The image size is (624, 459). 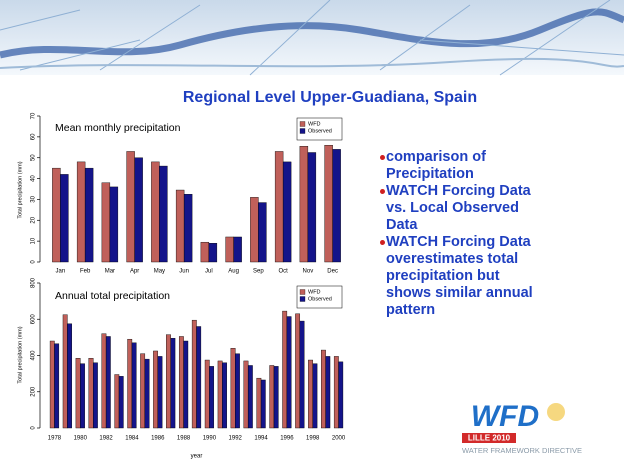 I want to click on x-tick-label: Apr, so click(x=134, y=272).